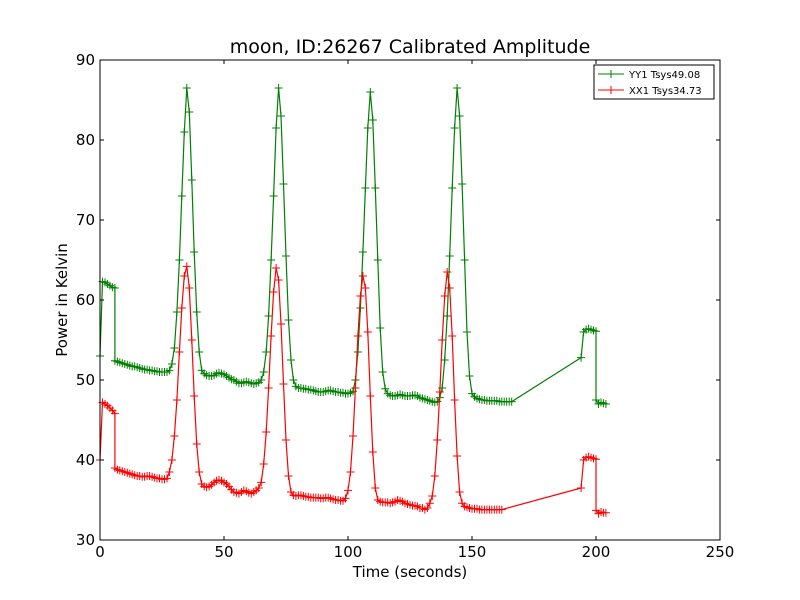  Describe the element at coordinates (223, 552) in the screenshot. I see `x-tick-label: 50` at that location.